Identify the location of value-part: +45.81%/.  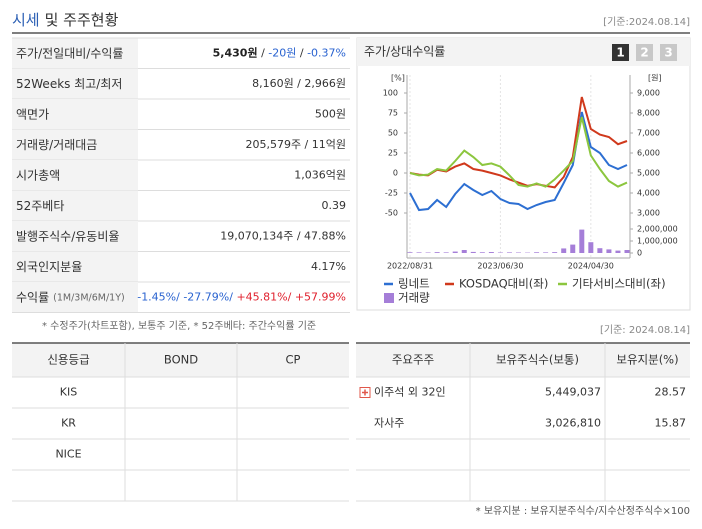
(262, 296).